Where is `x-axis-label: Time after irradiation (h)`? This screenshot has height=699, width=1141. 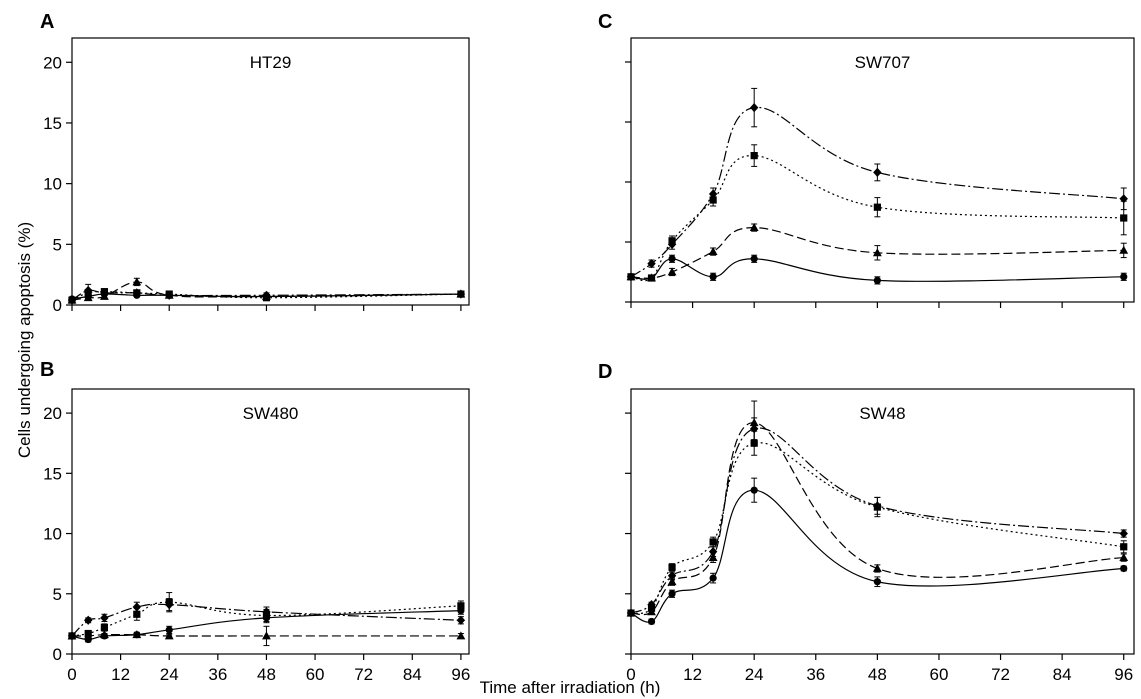 x-axis-label: Time after irradiation (h) is located at coordinates (570, 687).